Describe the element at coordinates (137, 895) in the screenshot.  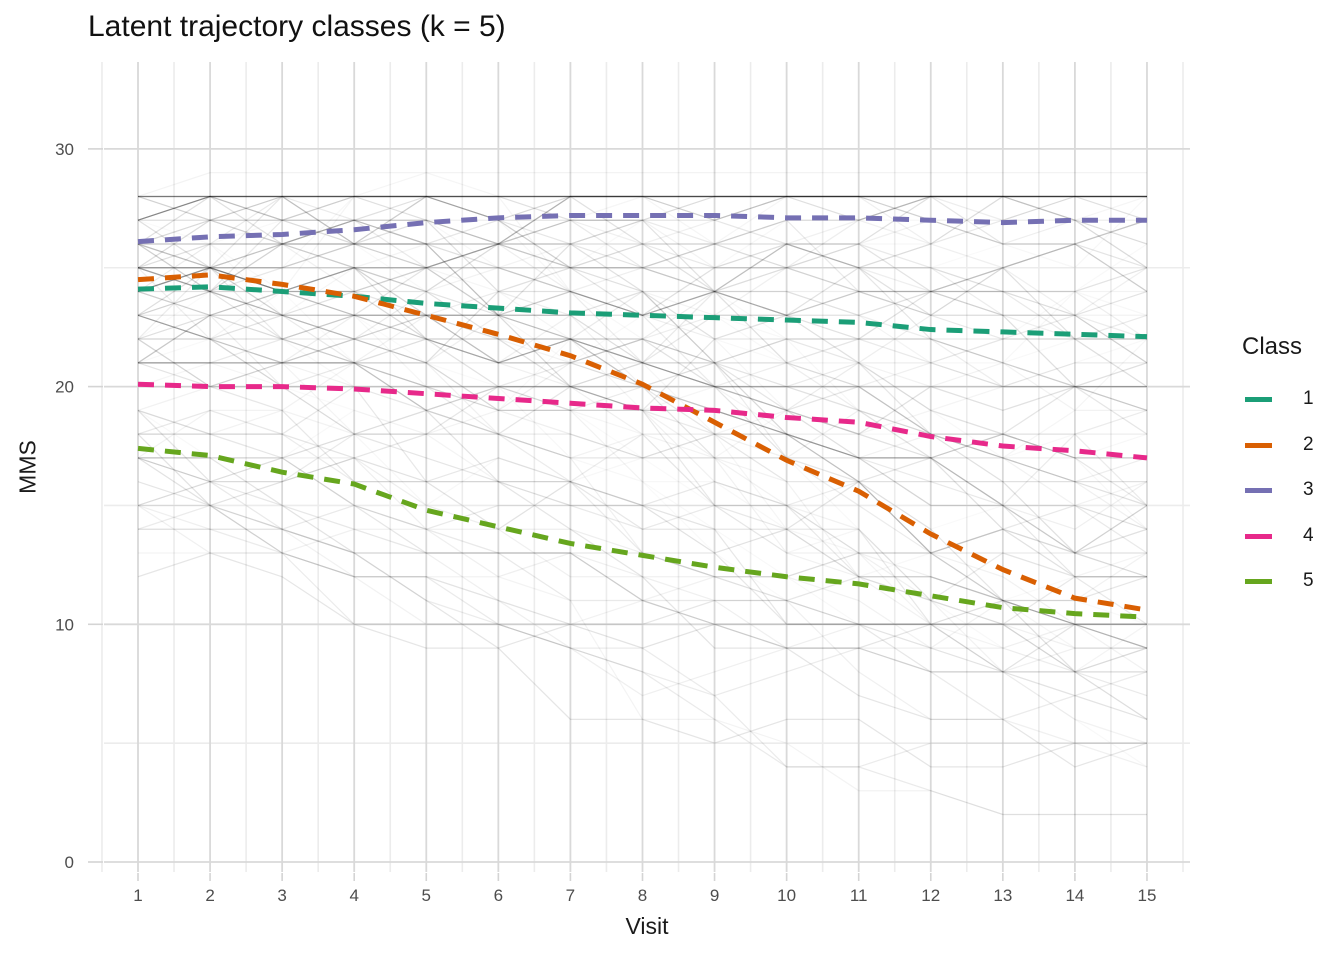
I see `x-tick-label: 1` at that location.